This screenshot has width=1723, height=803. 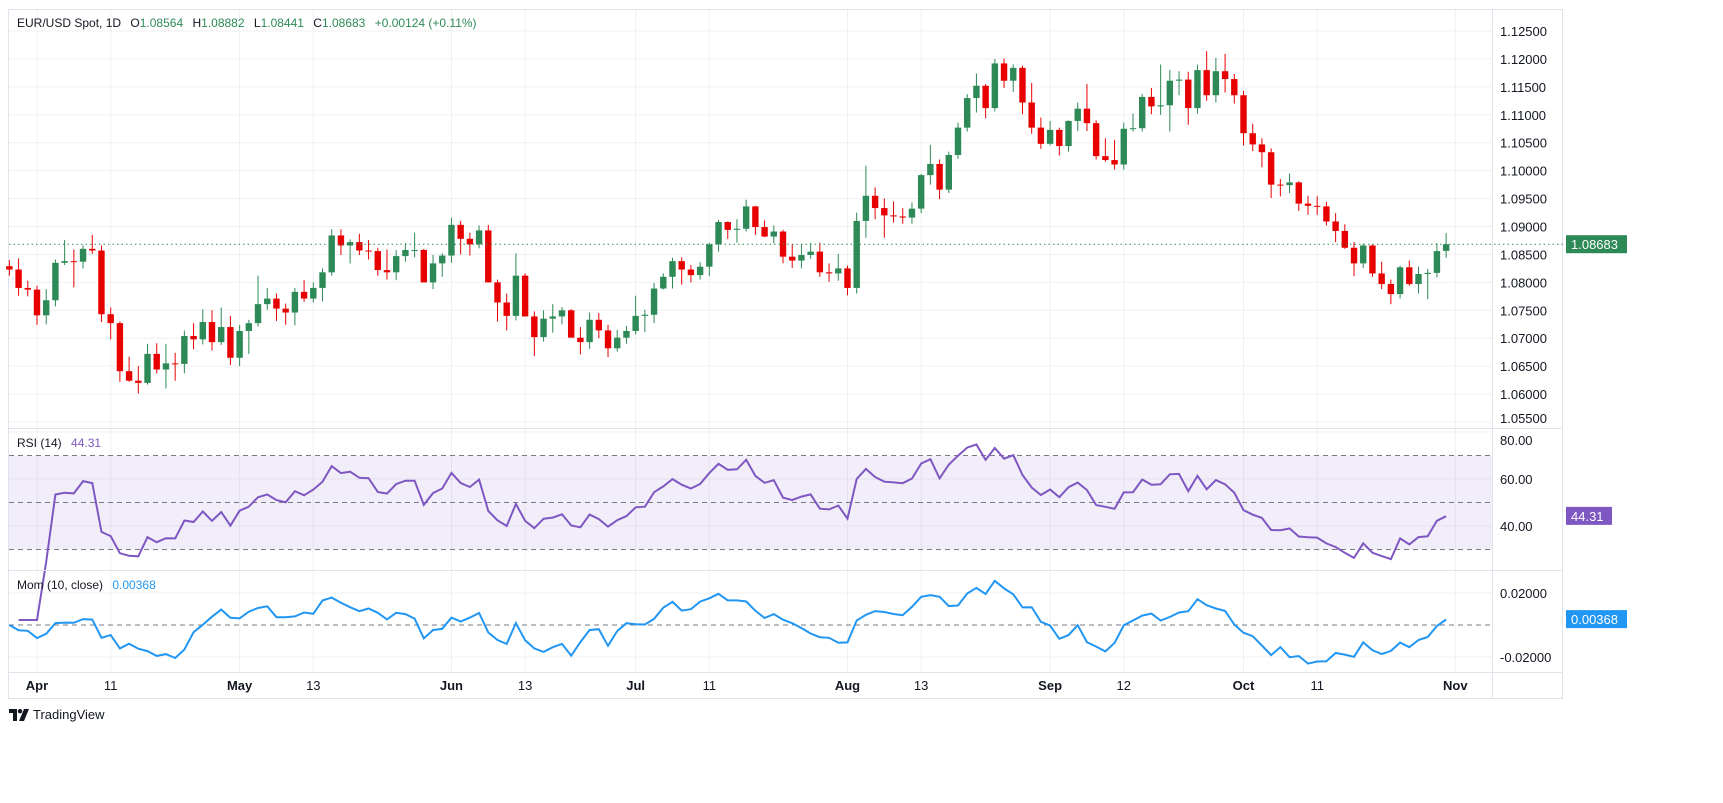 I want to click on rsi-title: RSI (14), so click(x=39, y=443).